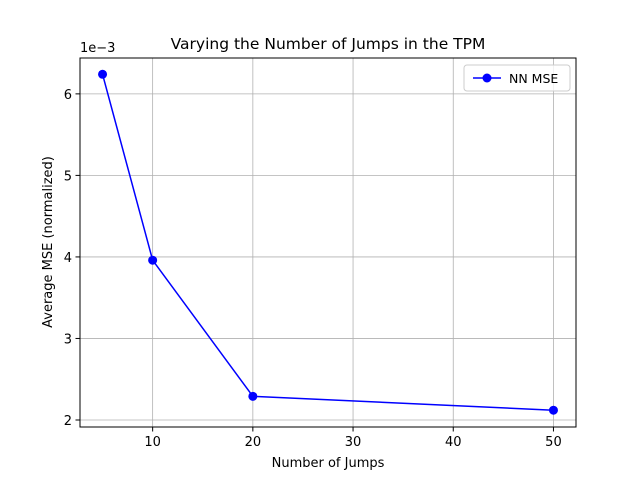 The image size is (640, 484). Describe the element at coordinates (68, 421) in the screenshot. I see `y-tick-label: 2` at that location.